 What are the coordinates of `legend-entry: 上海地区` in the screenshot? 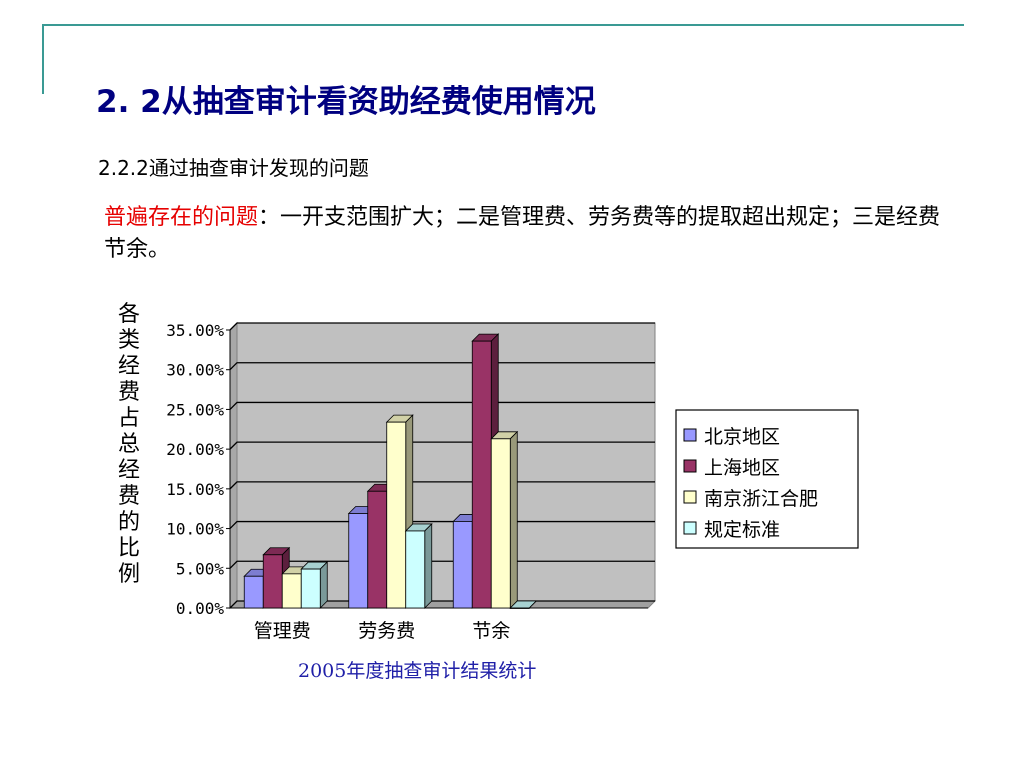 It's located at (742, 468).